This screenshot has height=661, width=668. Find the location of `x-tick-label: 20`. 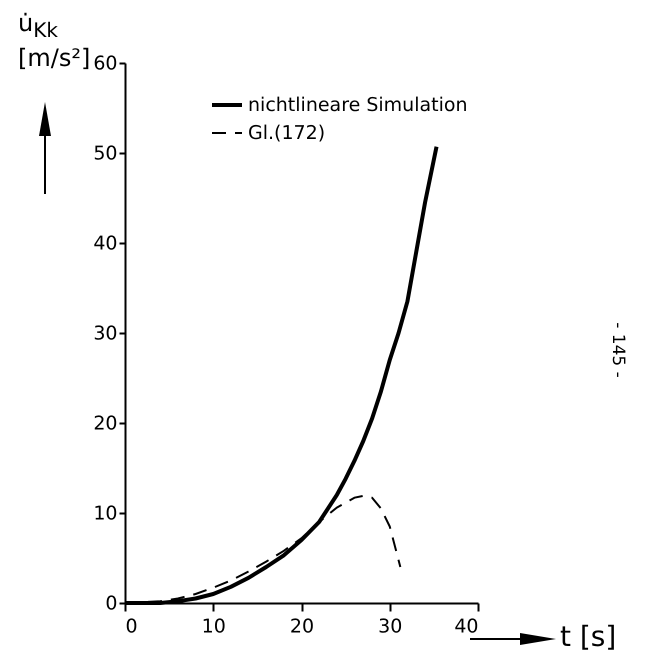

x-tick-label: 20 is located at coordinates (302, 627).